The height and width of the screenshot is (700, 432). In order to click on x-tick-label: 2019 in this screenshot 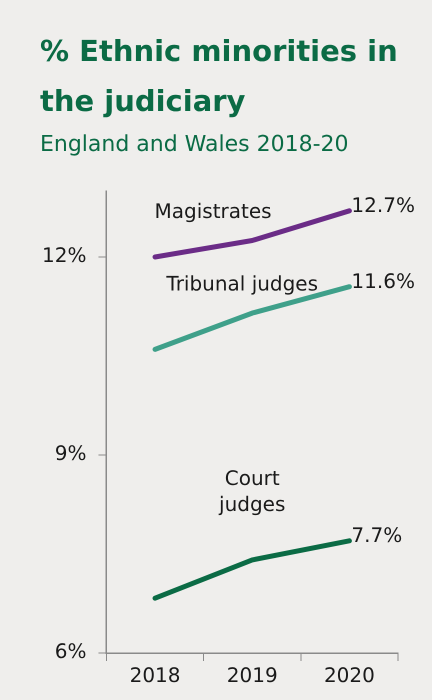, I will do `click(252, 675)`.